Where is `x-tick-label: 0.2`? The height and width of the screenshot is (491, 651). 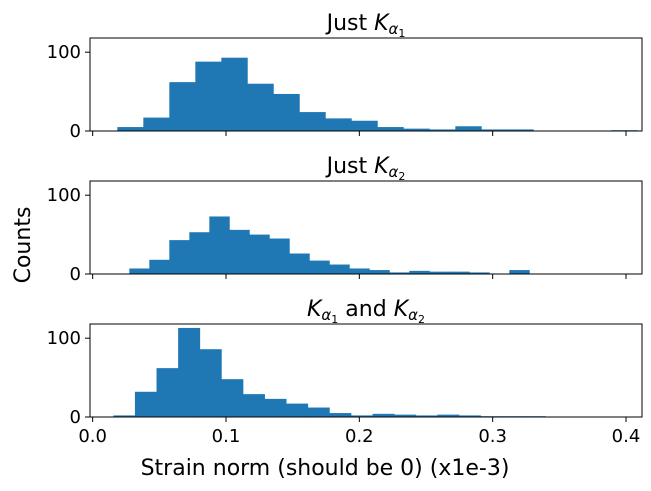 x-tick-label: 0.2 is located at coordinates (359, 436).